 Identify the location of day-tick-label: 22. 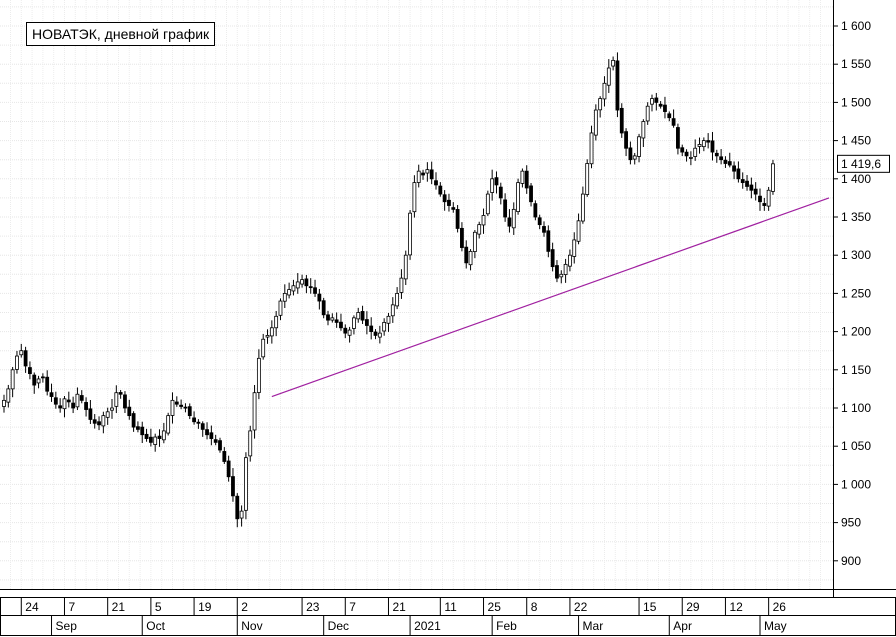
(581, 607).